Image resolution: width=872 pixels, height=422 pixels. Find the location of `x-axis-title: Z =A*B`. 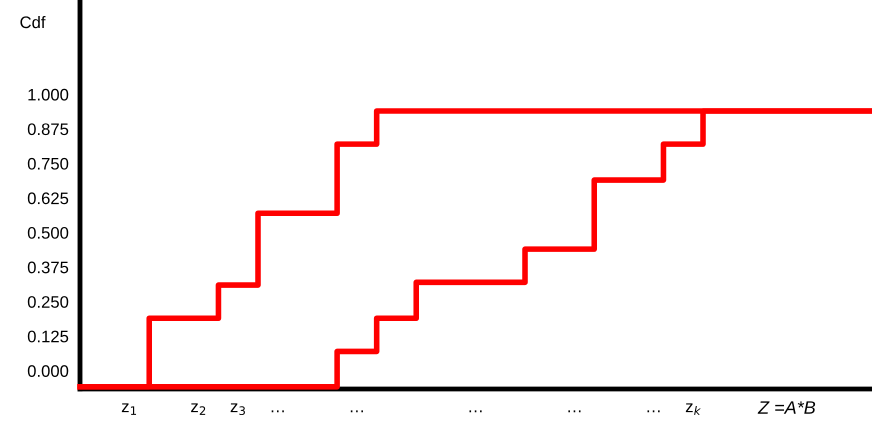

x-axis-title: Z =A*B is located at coordinates (787, 407).